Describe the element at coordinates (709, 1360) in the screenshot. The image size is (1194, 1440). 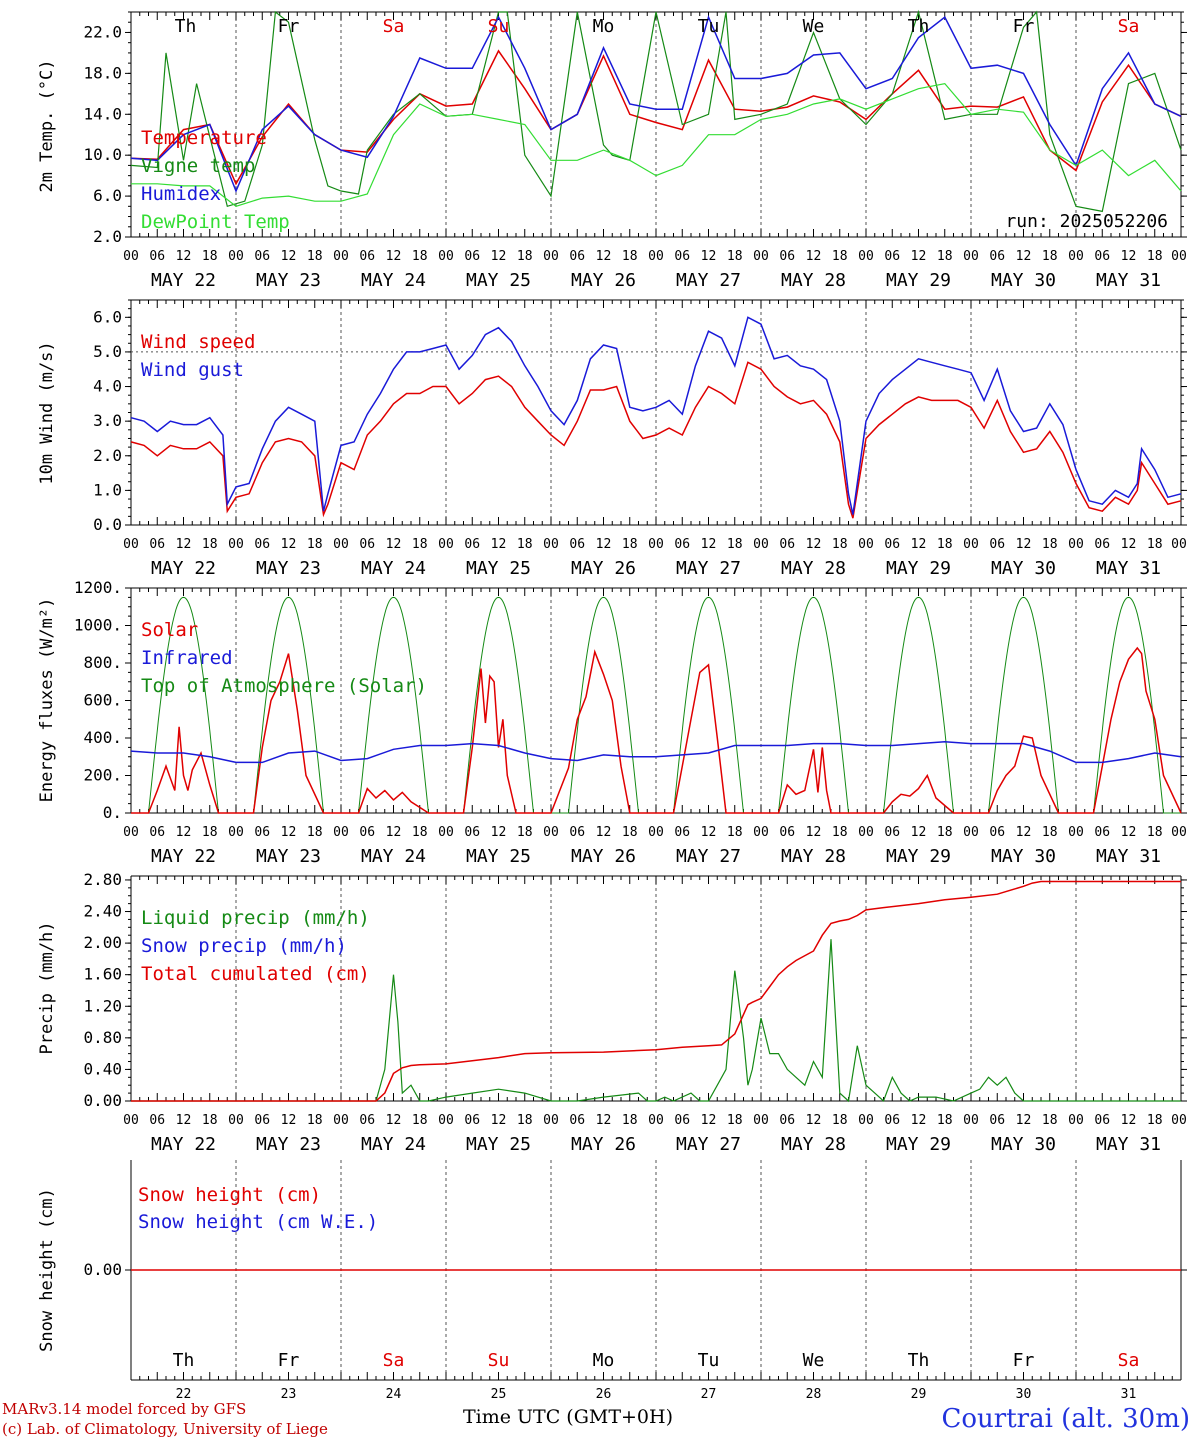
I see `day-name-bottom: Tu` at that location.